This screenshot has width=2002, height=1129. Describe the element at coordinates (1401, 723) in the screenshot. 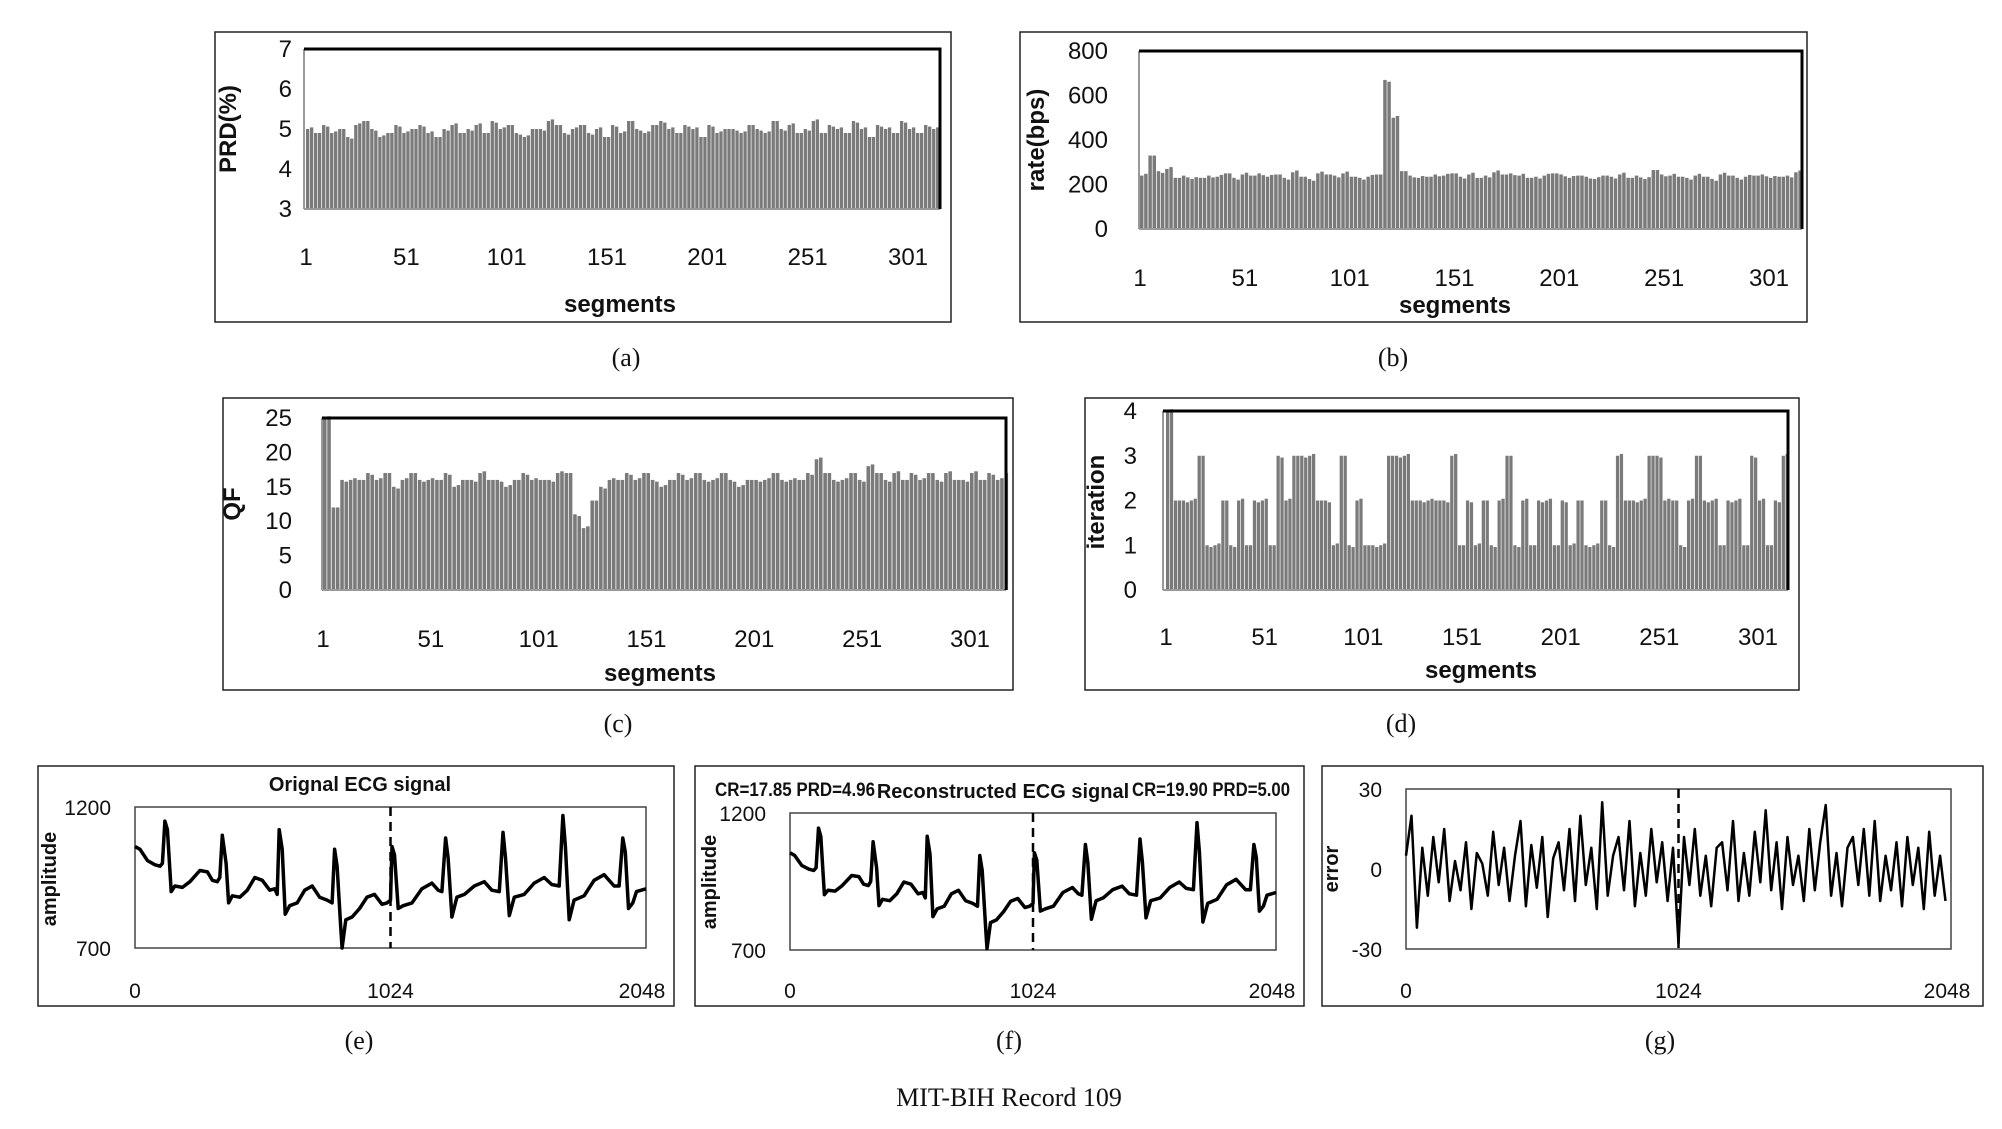

I see `panel-label: (d)` at that location.